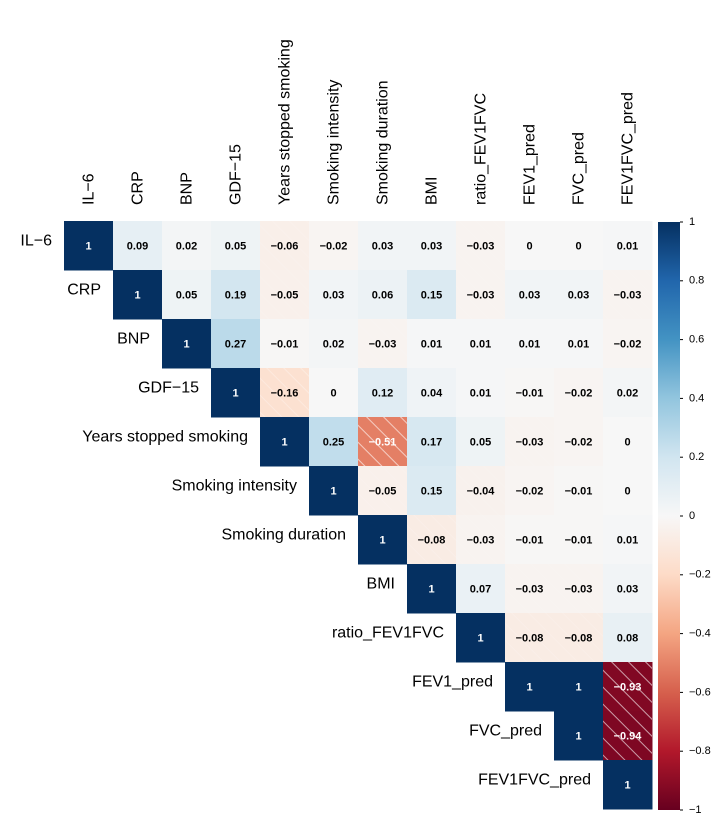  Describe the element at coordinates (696, 398) in the screenshot. I see `colorbar-tick-label: 0.4` at that location.